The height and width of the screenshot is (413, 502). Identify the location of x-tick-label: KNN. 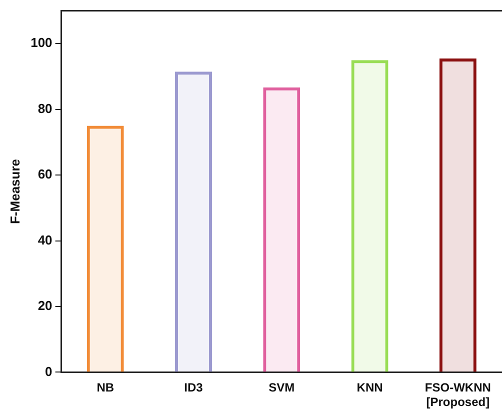
(369, 387).